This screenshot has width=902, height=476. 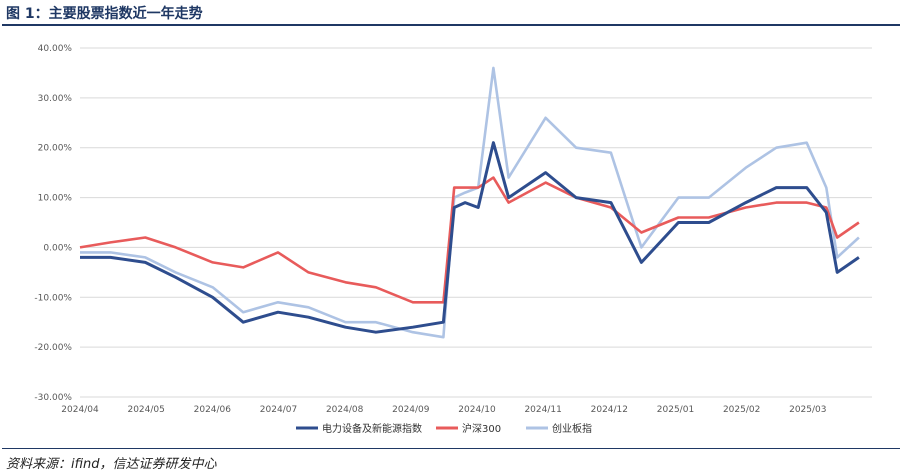 I want to click on y-tick-label: 30.00%, so click(x=55, y=99).